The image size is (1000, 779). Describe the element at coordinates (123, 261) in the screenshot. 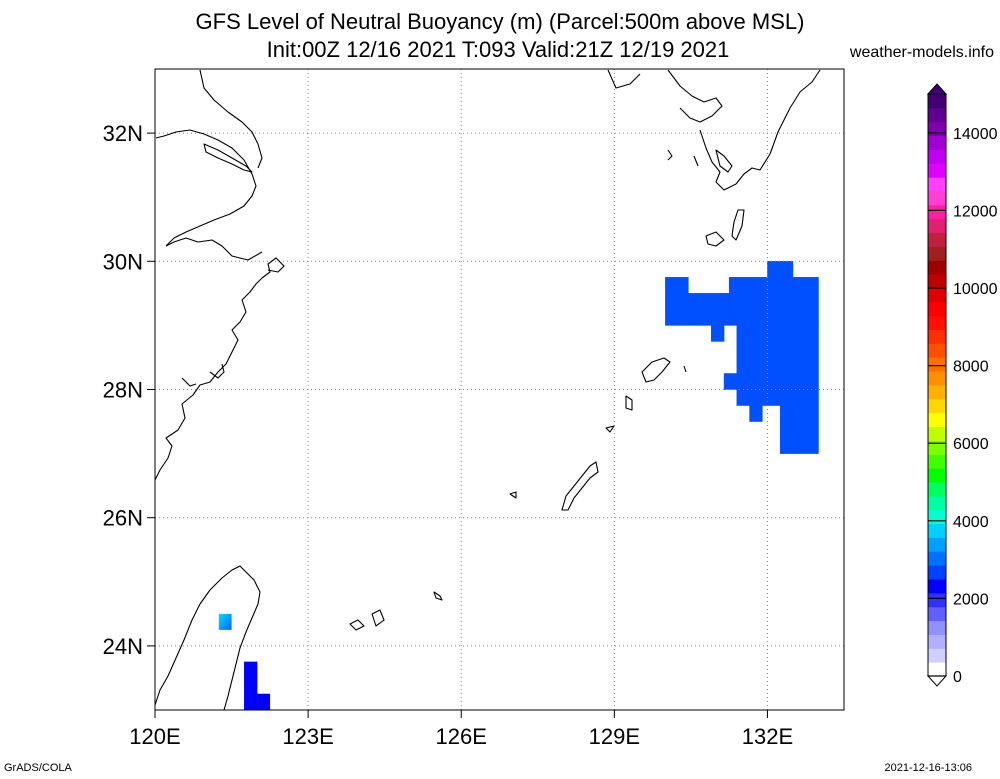

I see `lat-tick-label: 30N` at that location.